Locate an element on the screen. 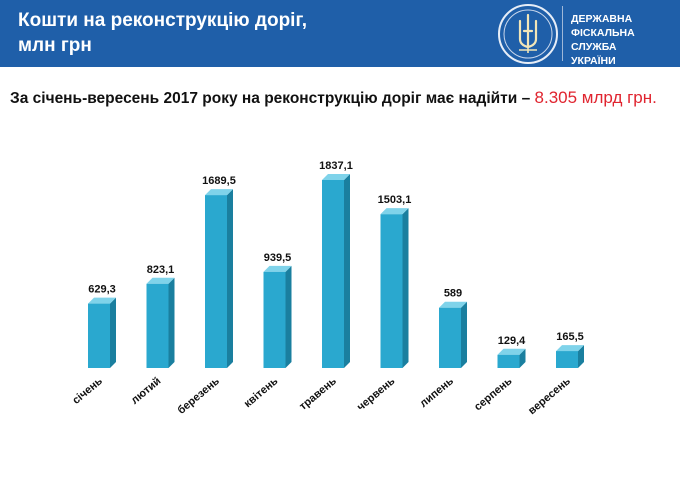  title-line-1: Кошти на реконструкцію доріг, is located at coordinates (162, 20).